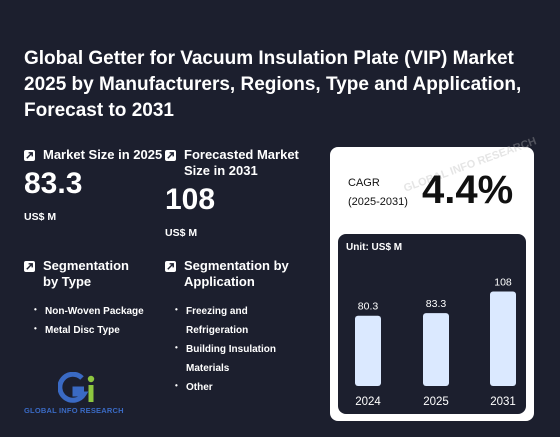 The image size is (560, 437). I want to click on chart-unit-label: Unit: US$ M, so click(374, 247).